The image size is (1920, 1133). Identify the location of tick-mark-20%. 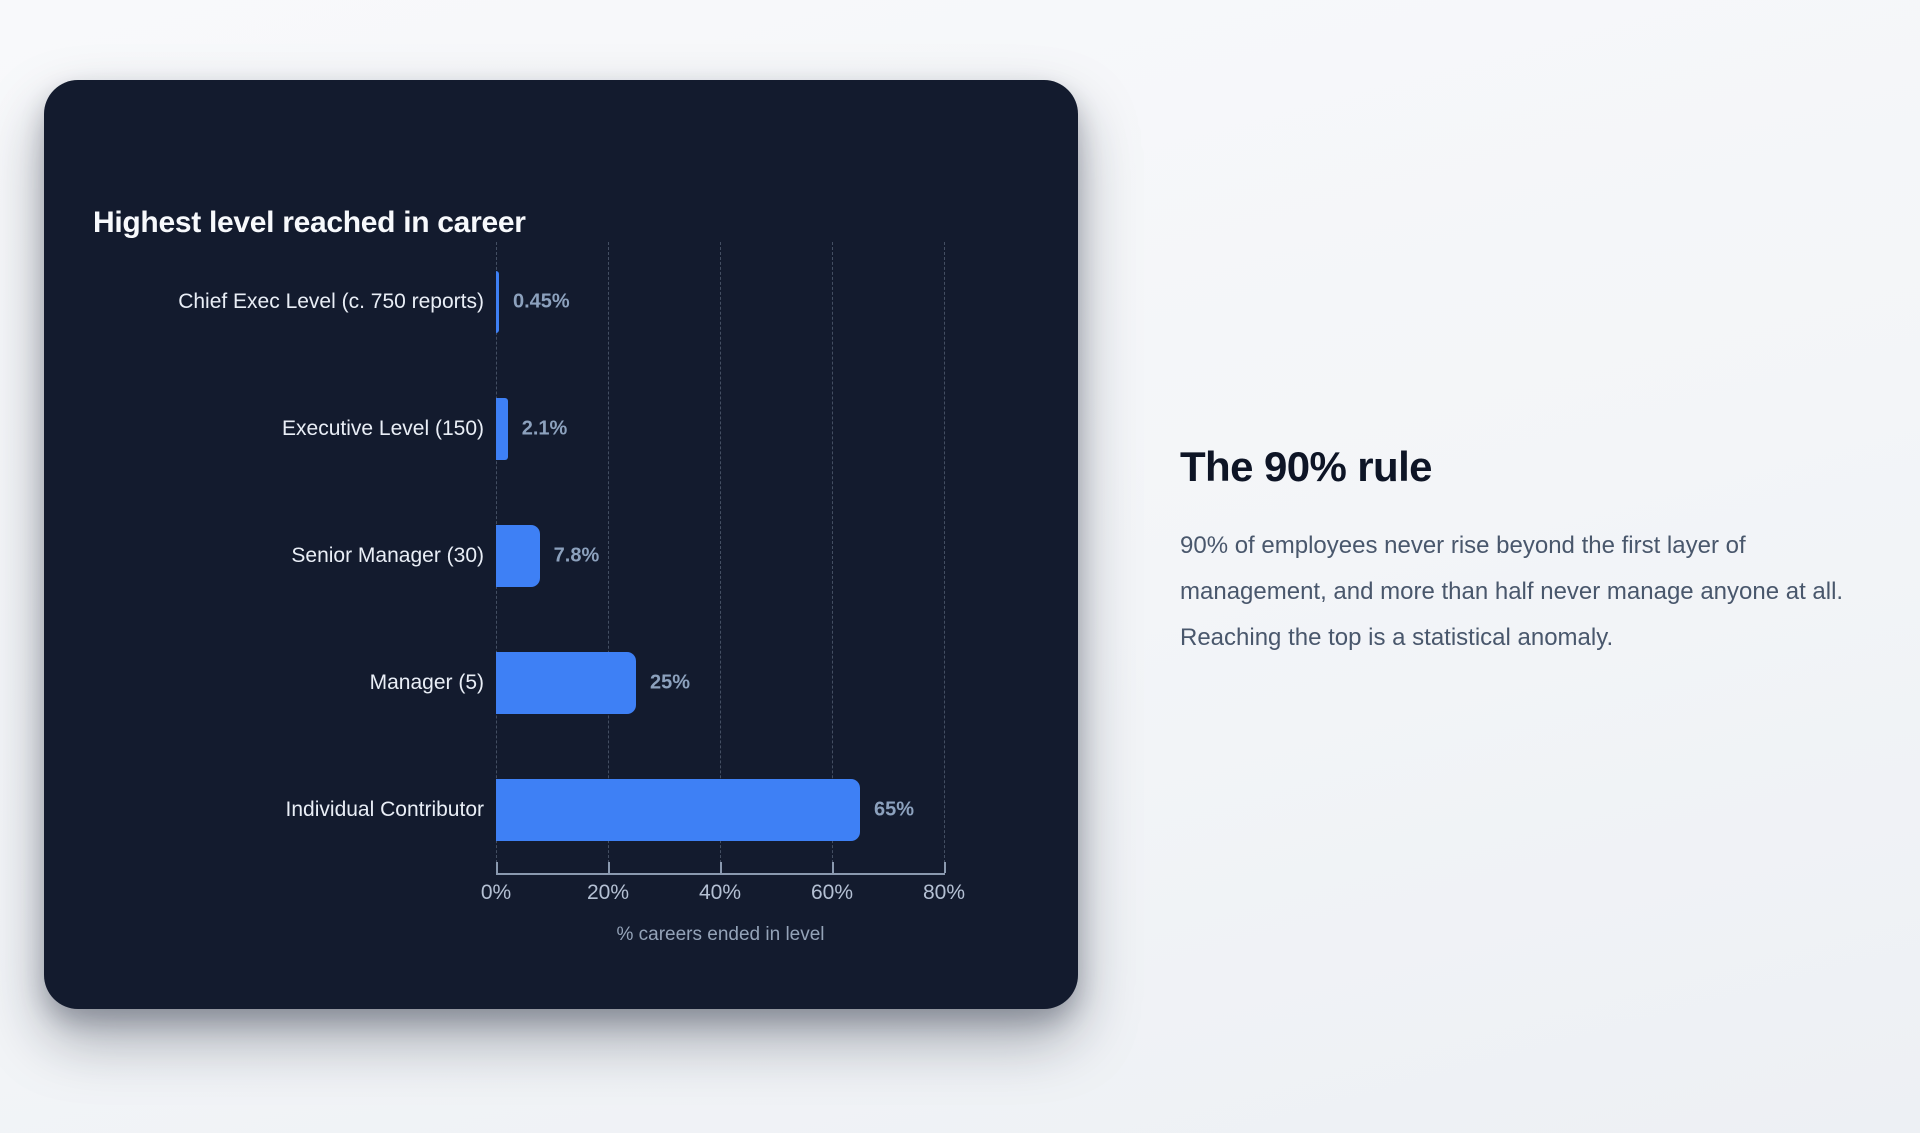
(609, 867).